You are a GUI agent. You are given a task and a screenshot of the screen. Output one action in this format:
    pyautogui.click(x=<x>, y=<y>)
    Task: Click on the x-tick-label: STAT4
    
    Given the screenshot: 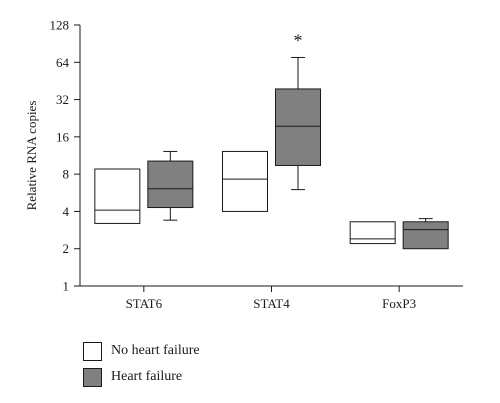 What is the action you would take?
    pyautogui.click(x=271, y=303)
    